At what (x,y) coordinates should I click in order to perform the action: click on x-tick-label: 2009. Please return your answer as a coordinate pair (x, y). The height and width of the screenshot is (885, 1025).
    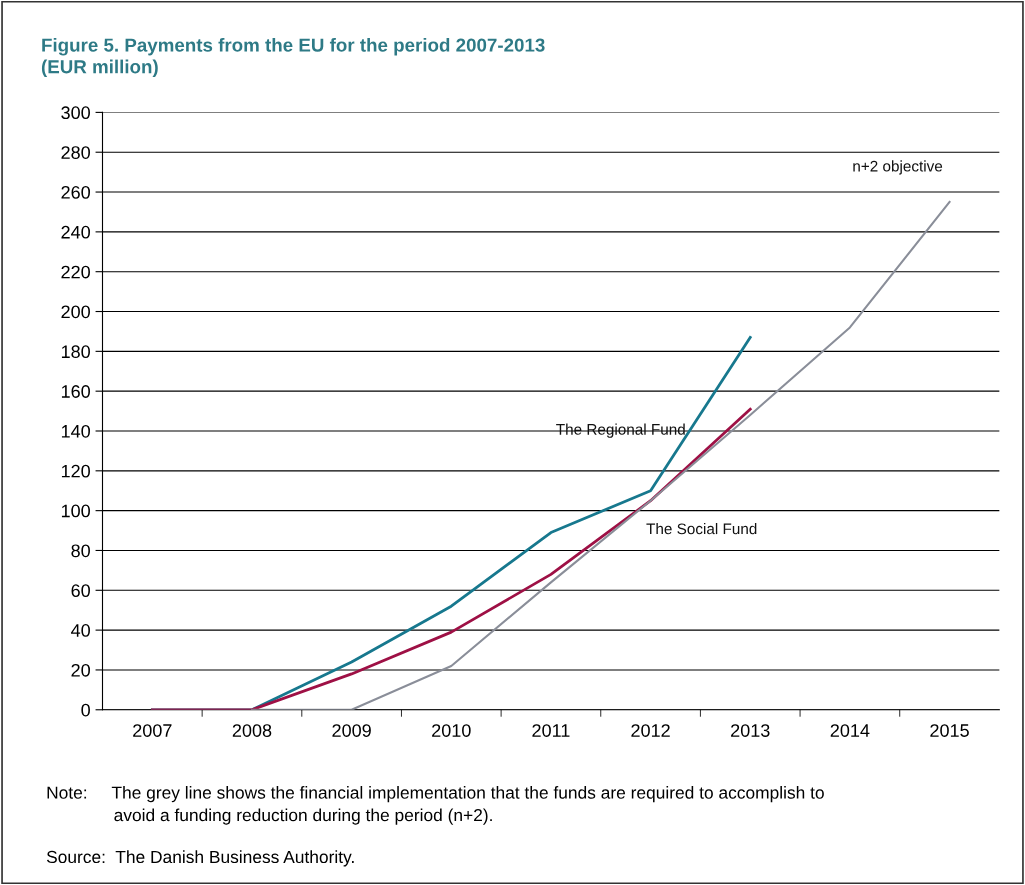
    Looking at the image, I should click on (351, 730).